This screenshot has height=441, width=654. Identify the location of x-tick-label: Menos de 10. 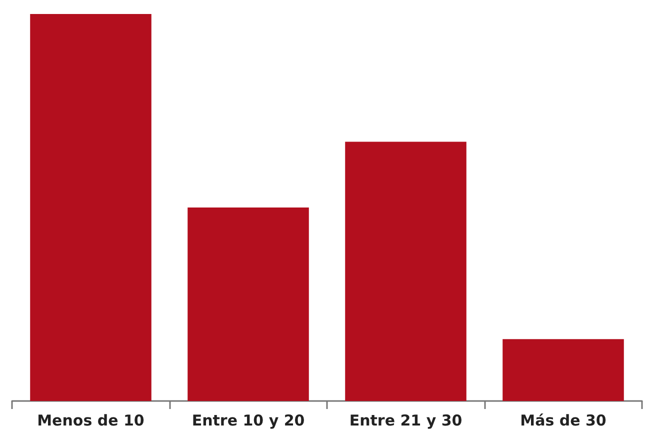
(90, 421).